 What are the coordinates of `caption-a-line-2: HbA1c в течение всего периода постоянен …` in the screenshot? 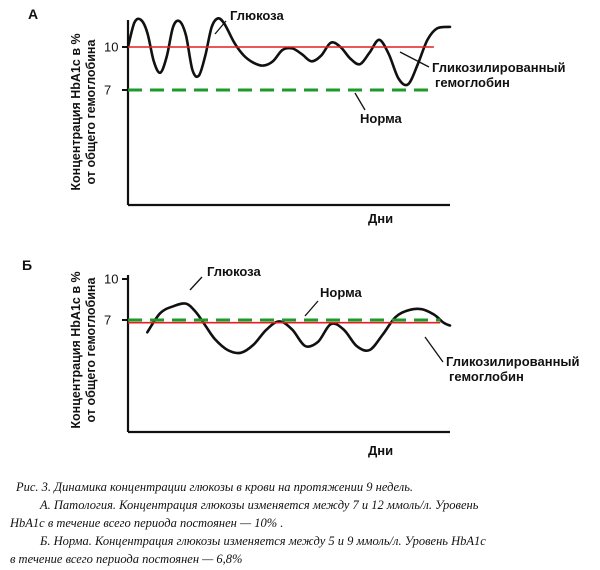 It's located at (147, 523).